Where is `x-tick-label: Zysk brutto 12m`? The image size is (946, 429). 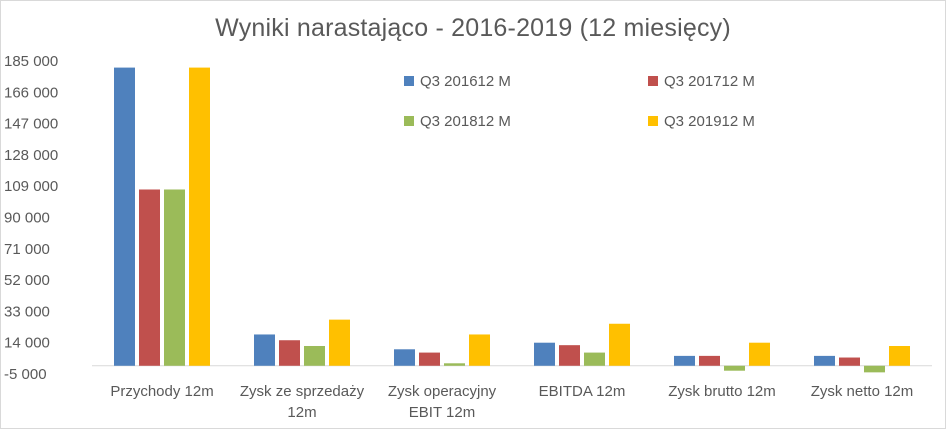 x-tick-label: Zysk brutto 12m is located at coordinates (722, 391).